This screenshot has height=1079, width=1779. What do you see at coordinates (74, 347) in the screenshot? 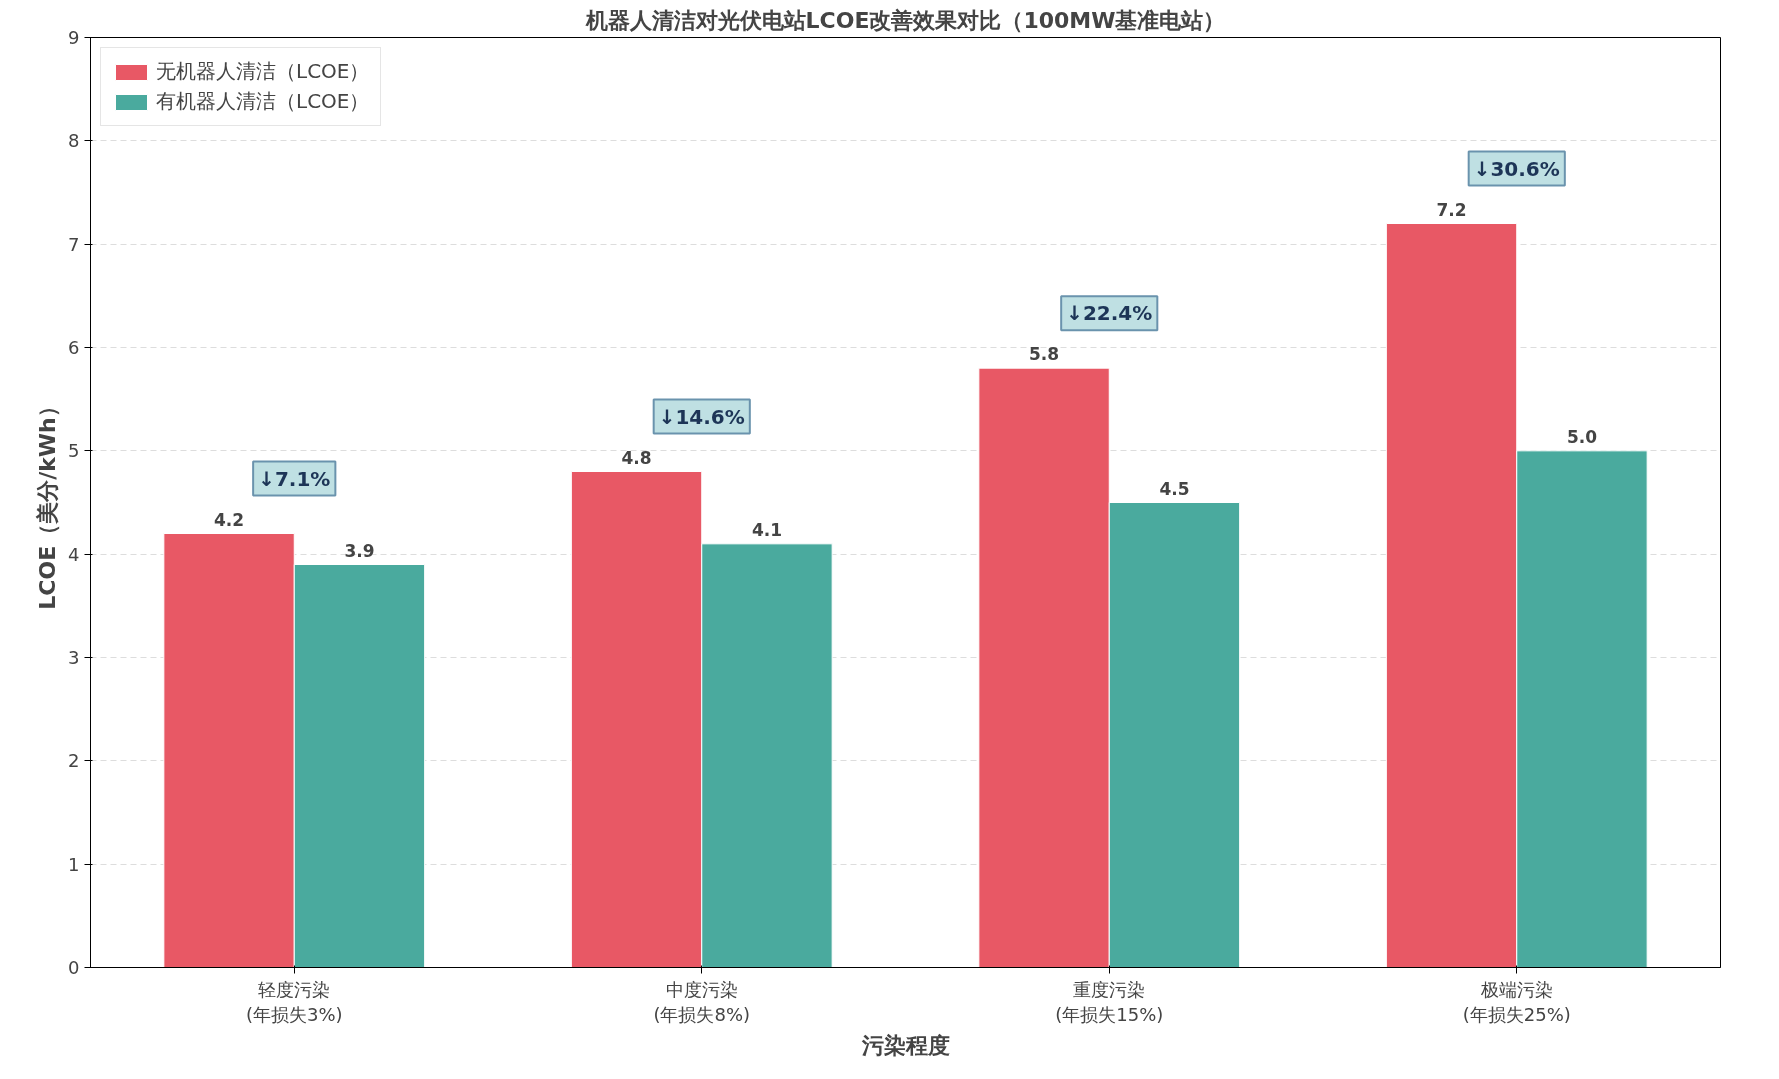
I see `y-tick-label: 6` at bounding box center [74, 347].